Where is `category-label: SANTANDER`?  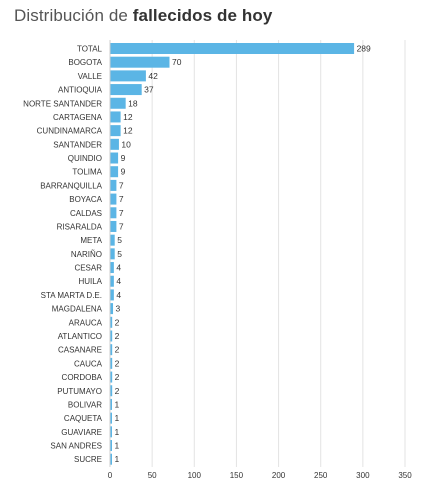 category-label: SANTANDER is located at coordinates (77, 144).